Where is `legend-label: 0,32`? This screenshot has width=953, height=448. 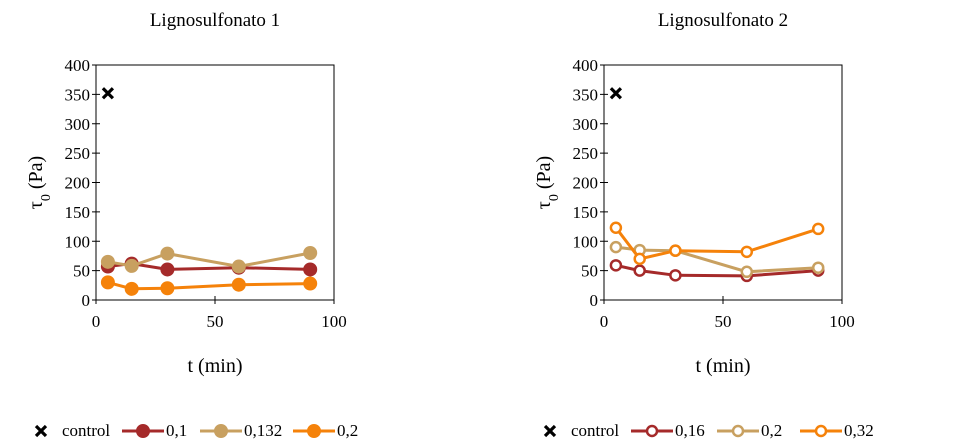
legend-label: 0,32 is located at coordinates (859, 430).